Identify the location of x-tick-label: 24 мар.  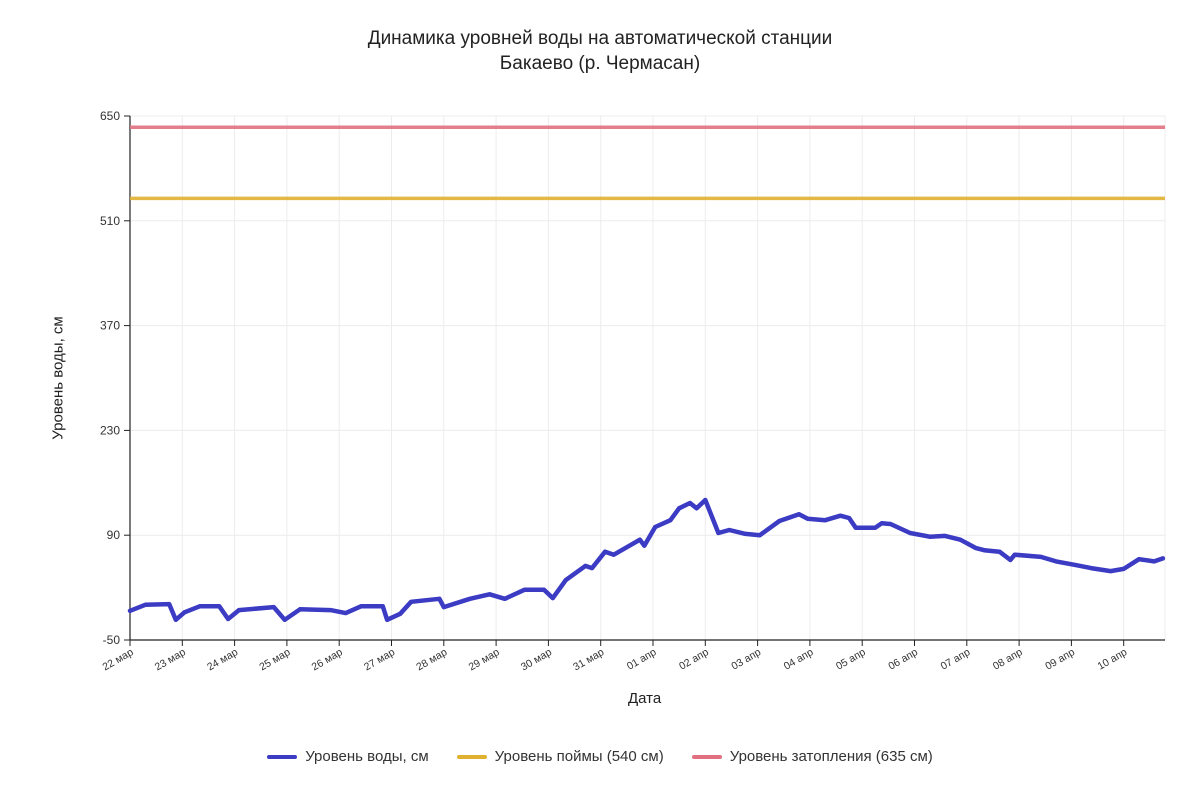
(222, 659).